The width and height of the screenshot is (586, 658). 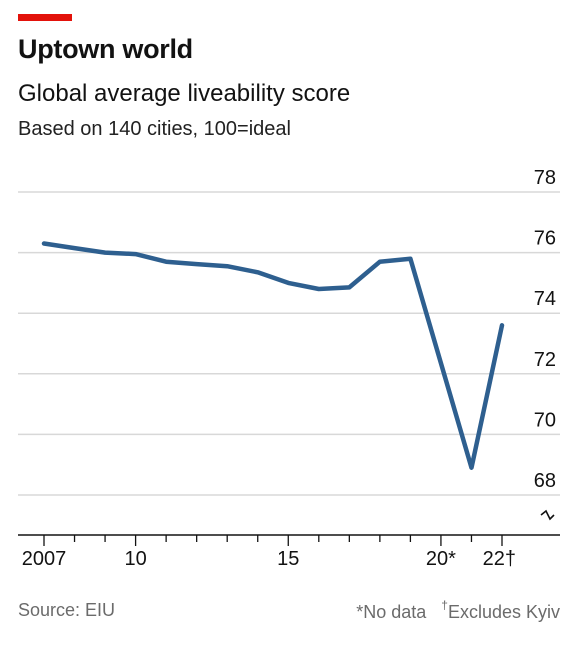 I want to click on y-axis-ticks: 68 70 72 74 76 78, so click(x=545, y=329).